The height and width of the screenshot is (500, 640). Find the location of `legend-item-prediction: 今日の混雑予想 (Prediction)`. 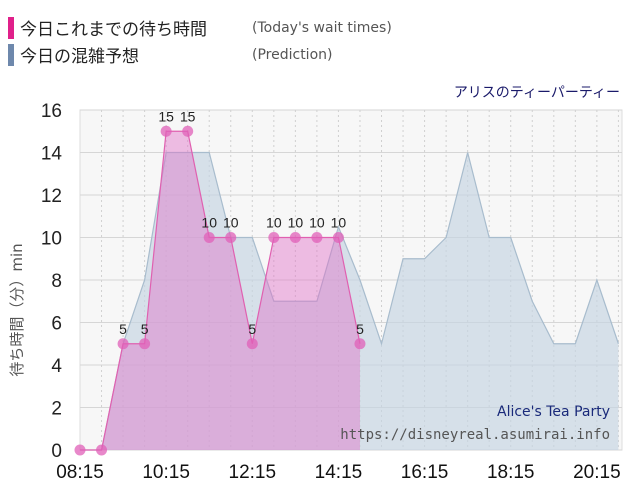

legend-item-prediction: 今日の混雑予想 (Prediction) is located at coordinates (200, 54).